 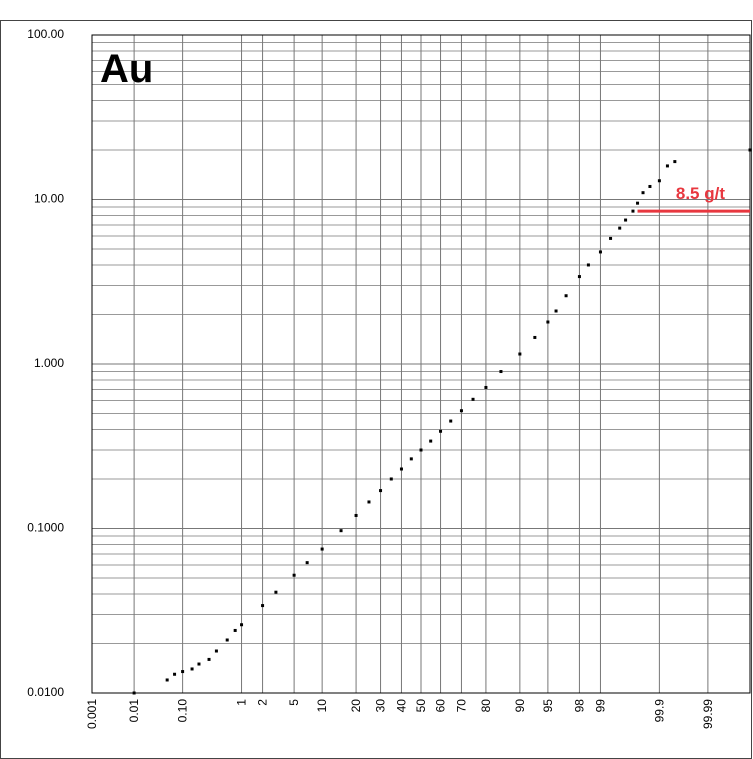 I want to click on x-tick-label: 1, so click(x=242, y=702).